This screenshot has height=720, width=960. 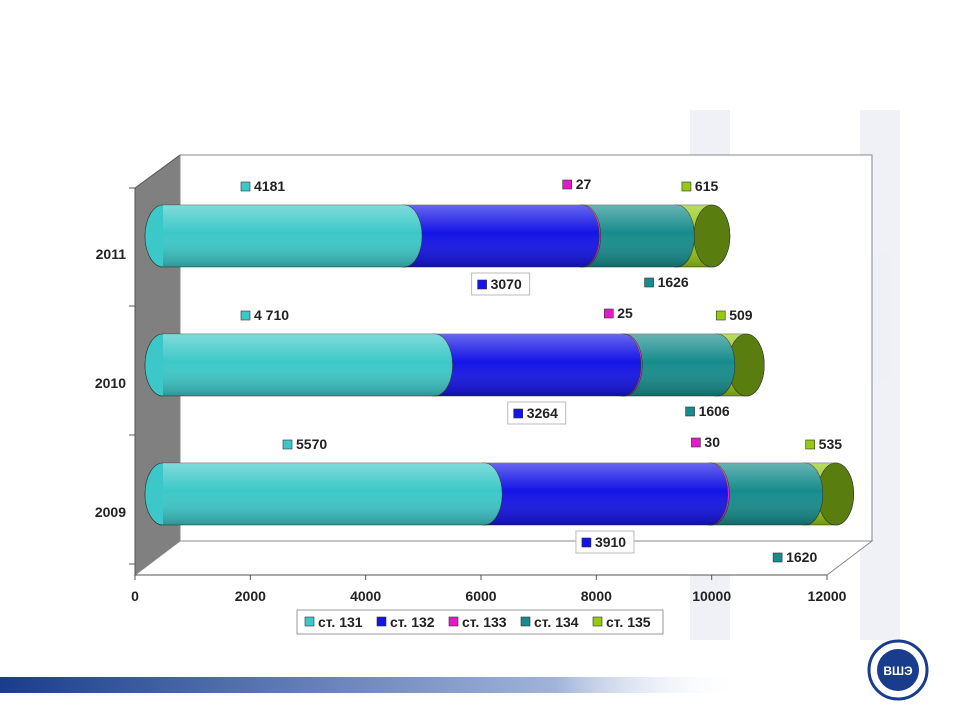 I want to click on legend-label: ст. 133, so click(x=484, y=622).